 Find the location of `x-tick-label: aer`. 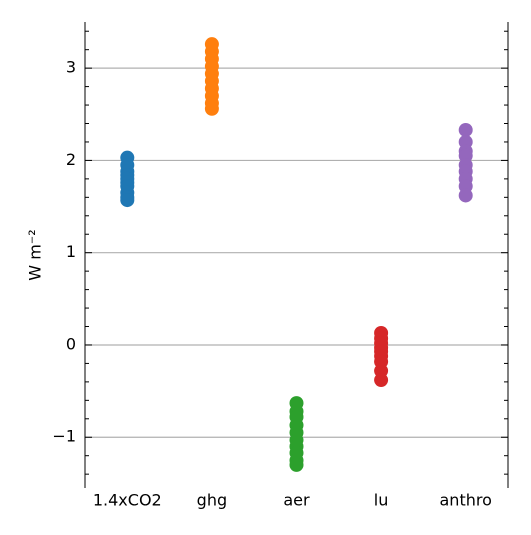

x-tick-label: aer is located at coordinates (296, 500).